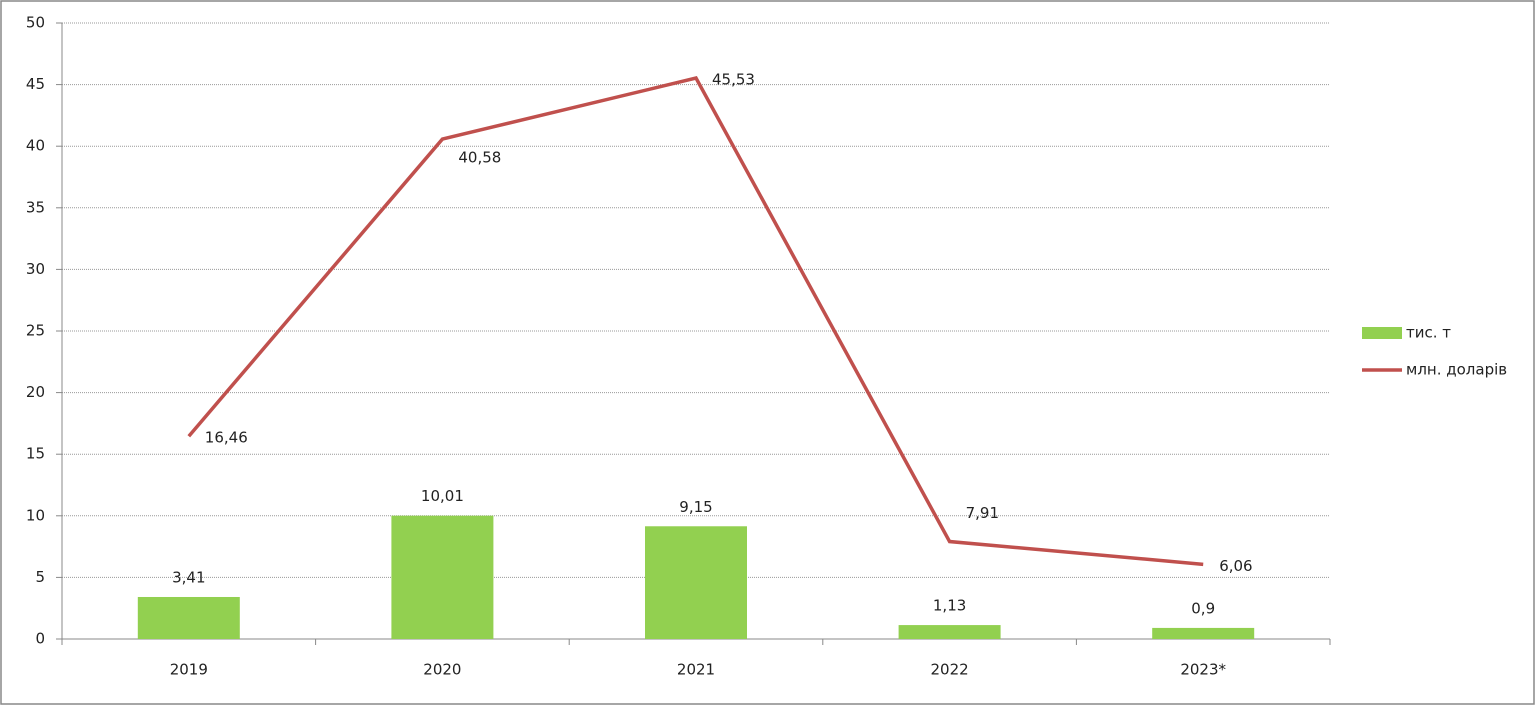 Image resolution: width=1536 pixels, height=706 pixels. What do you see at coordinates (189, 670) in the screenshot?
I see `x-tick-label: 2019` at bounding box center [189, 670].